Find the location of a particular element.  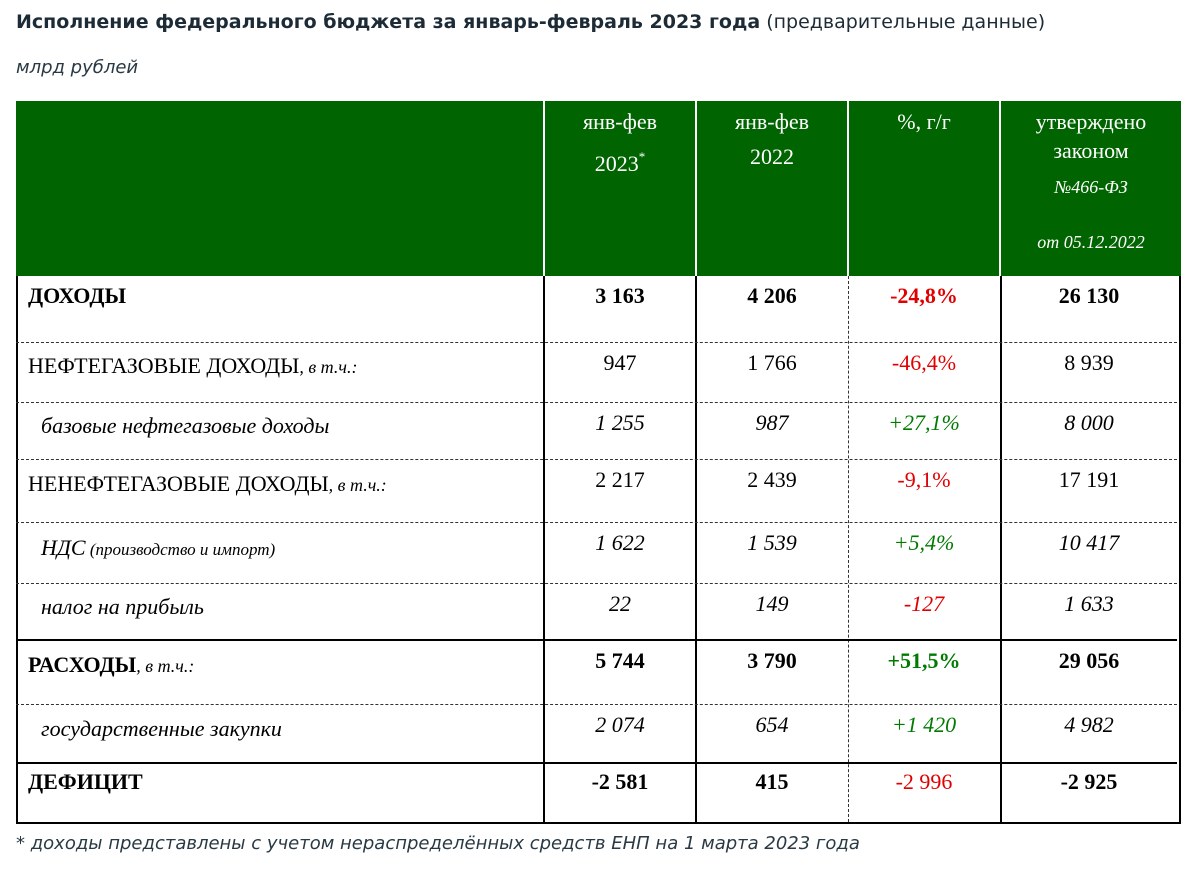

header-approved-law: утверждено законом №466-ФЗ от 05.12.2022 is located at coordinates (1091, 188).